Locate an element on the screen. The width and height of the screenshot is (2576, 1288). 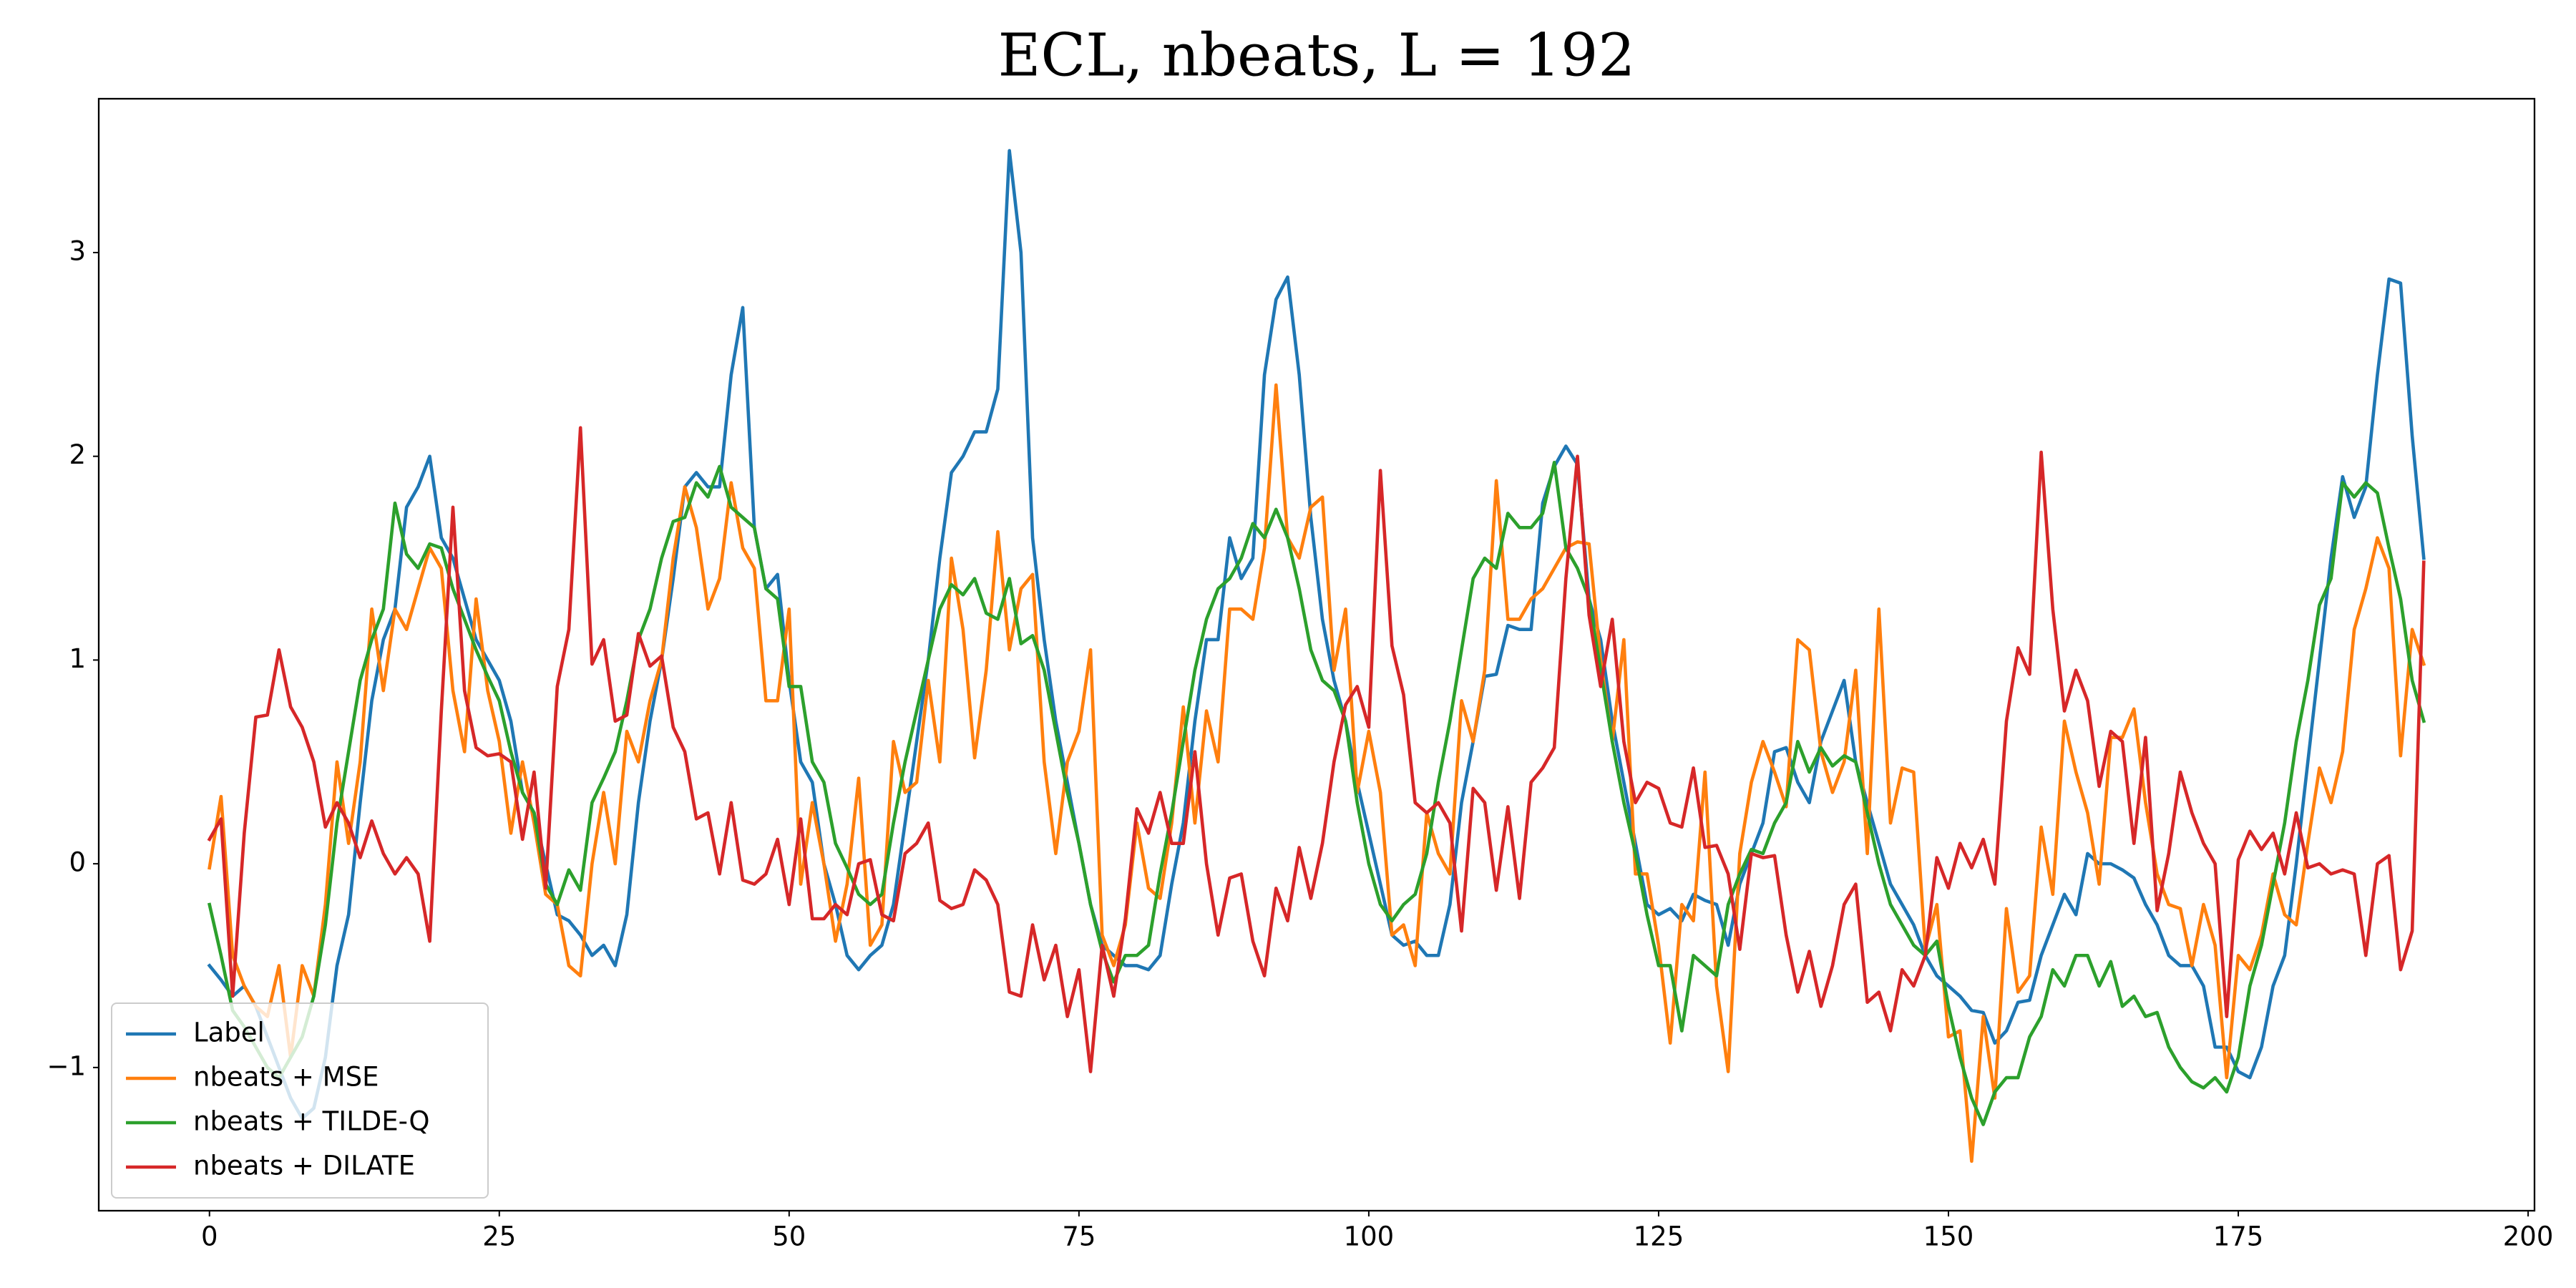
legend-label: nbeats + TILDE-Q is located at coordinates (311, 1121).